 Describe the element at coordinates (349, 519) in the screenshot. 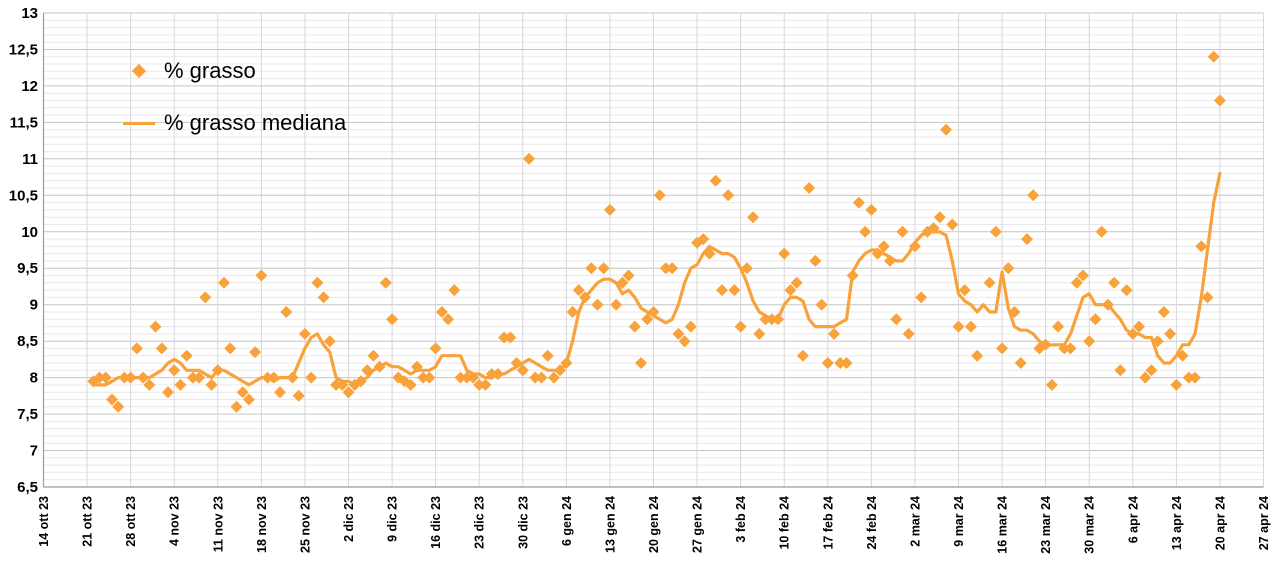

I see `x-tick-label: 2 dic 23` at that location.